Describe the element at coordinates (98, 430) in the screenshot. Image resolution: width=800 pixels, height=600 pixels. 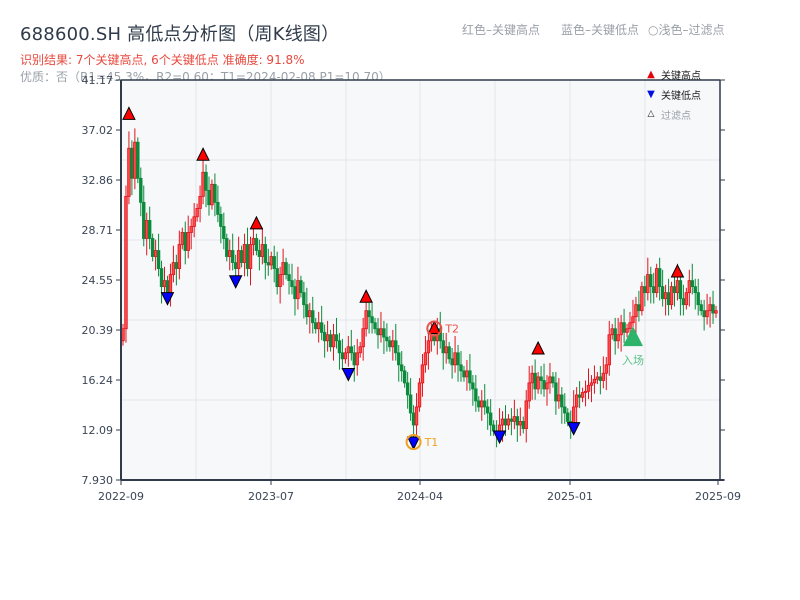
I see `y-tick-label: 12.09` at that location.